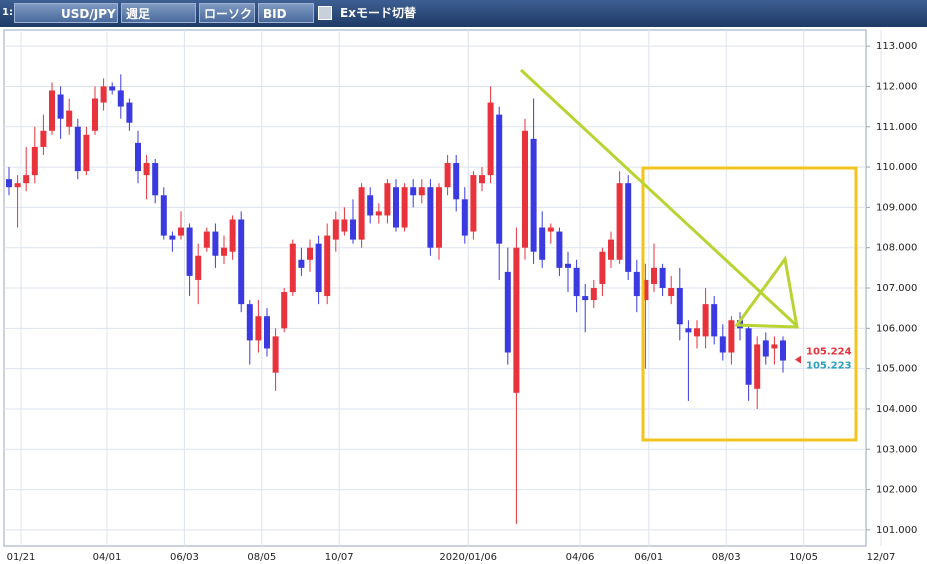 The image size is (927, 564). I want to click on y-tick-label: 106.000, so click(896, 328).